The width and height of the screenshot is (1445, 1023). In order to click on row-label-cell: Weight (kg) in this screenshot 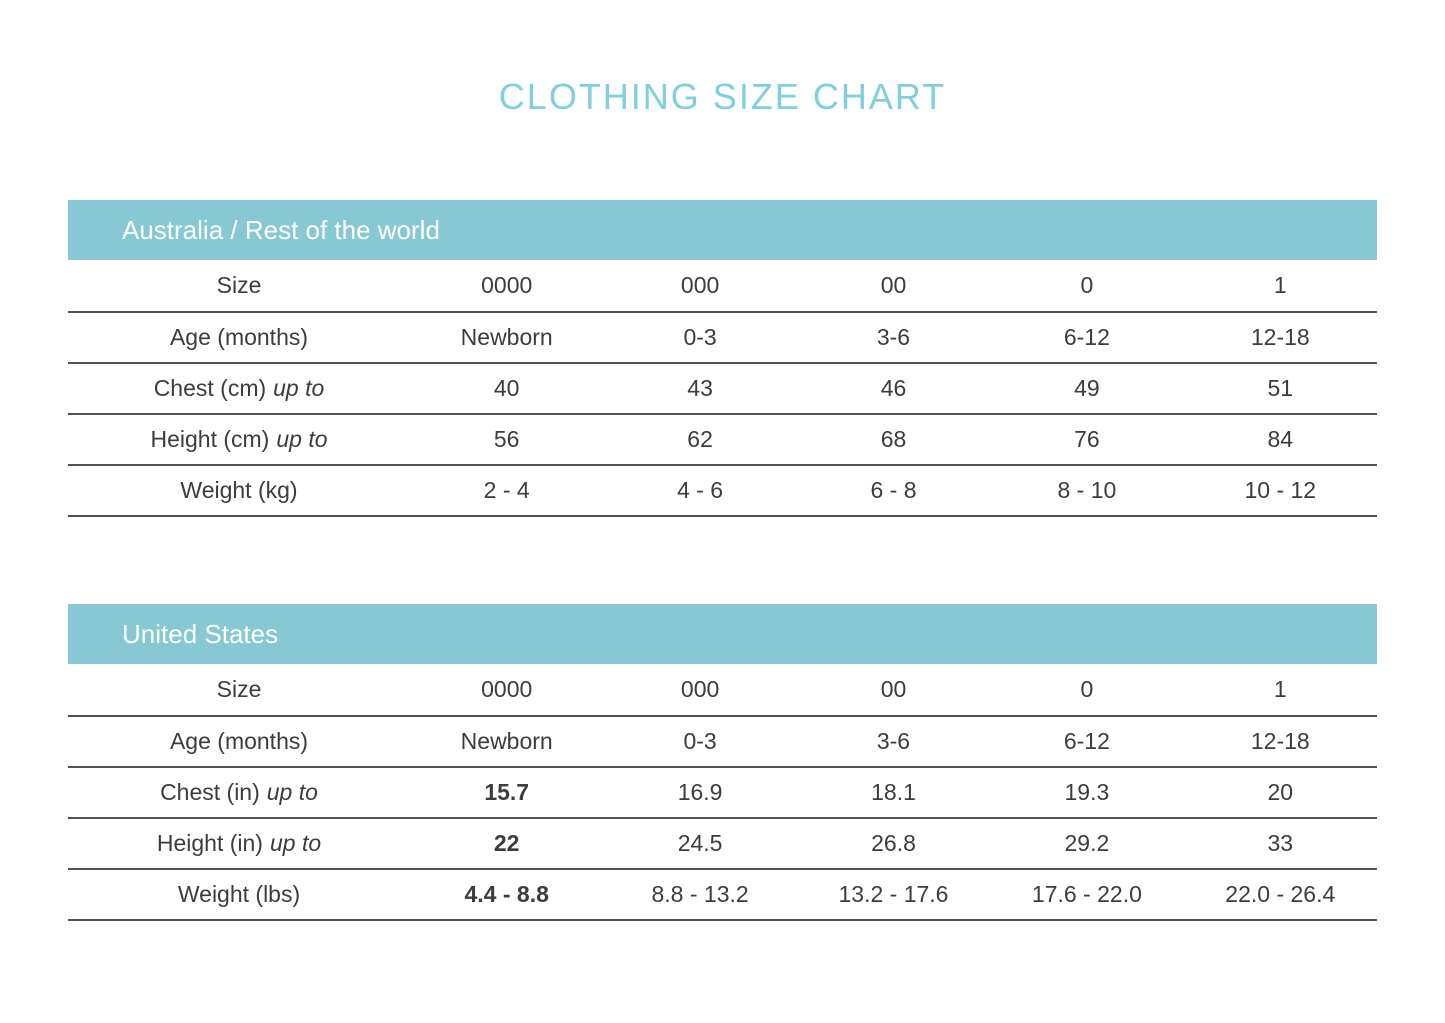, I will do `click(239, 490)`.